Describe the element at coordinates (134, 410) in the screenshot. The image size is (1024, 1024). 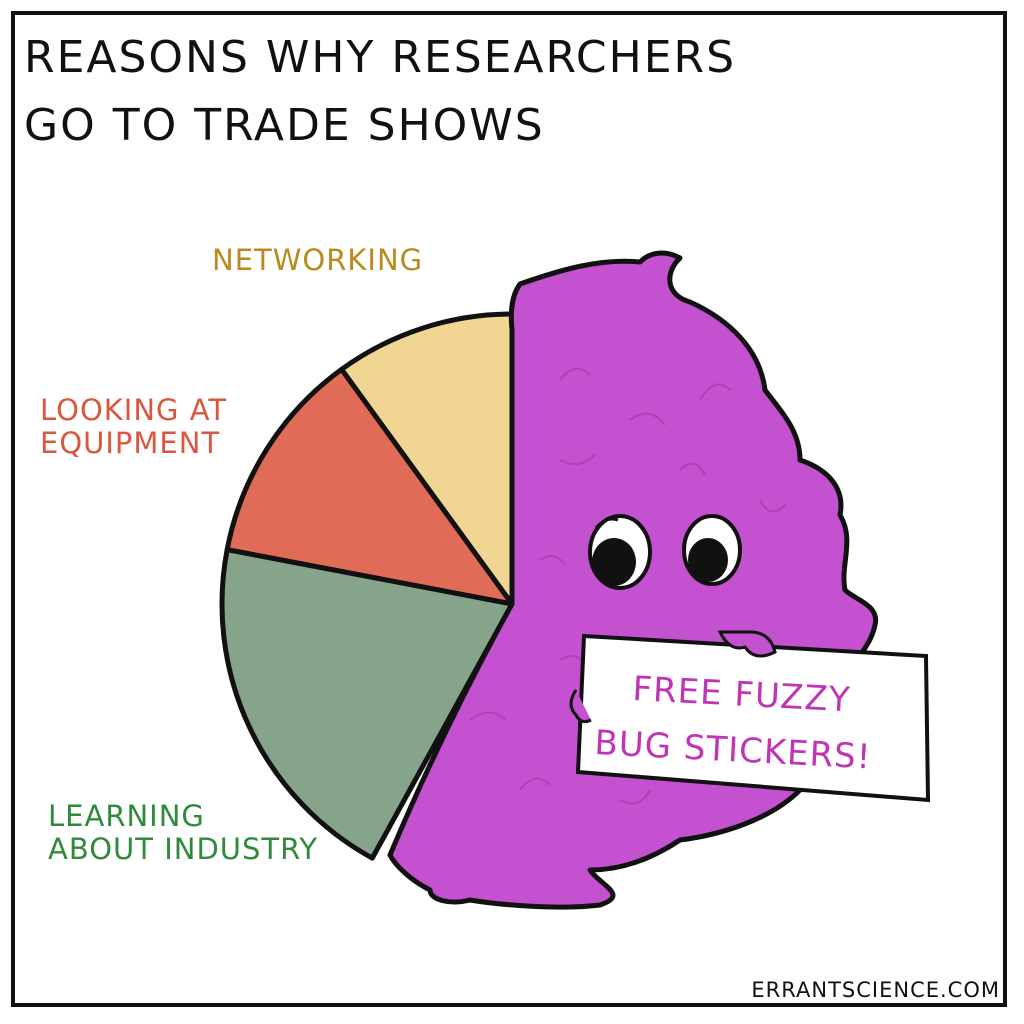
I see `label-equipment-line-1: Looking at` at that location.